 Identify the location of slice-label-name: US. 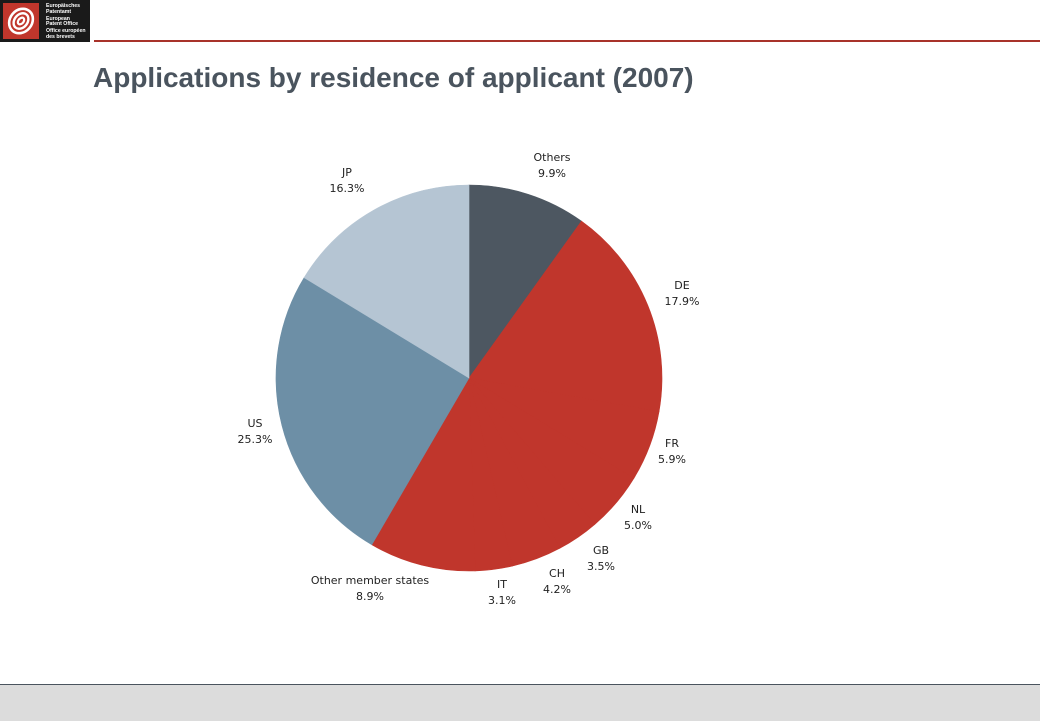
(255, 423).